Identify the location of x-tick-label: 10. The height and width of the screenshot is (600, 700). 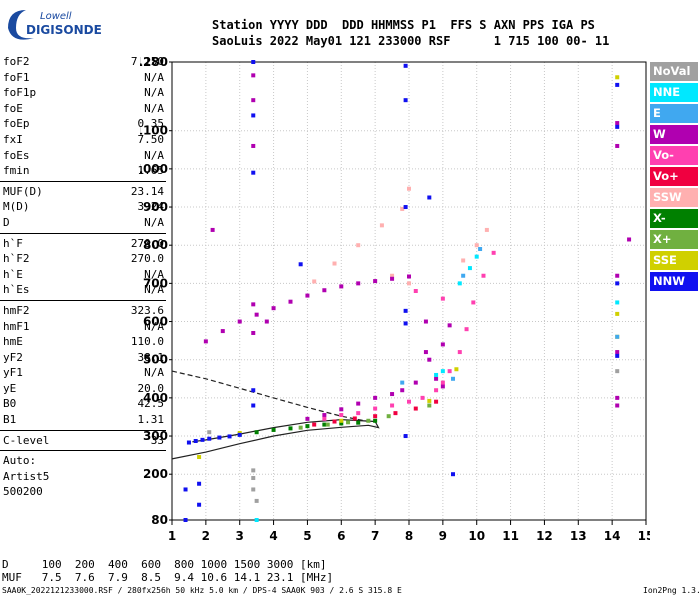
(476, 536).